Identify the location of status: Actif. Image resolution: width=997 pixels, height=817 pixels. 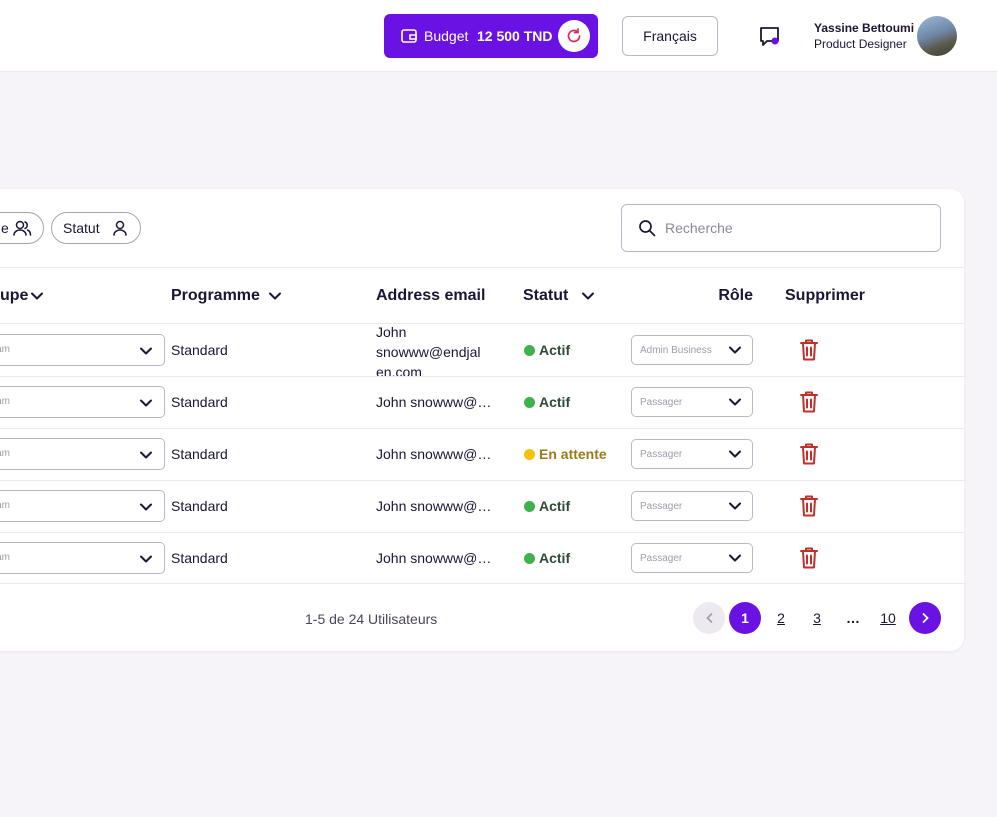
(555, 402).